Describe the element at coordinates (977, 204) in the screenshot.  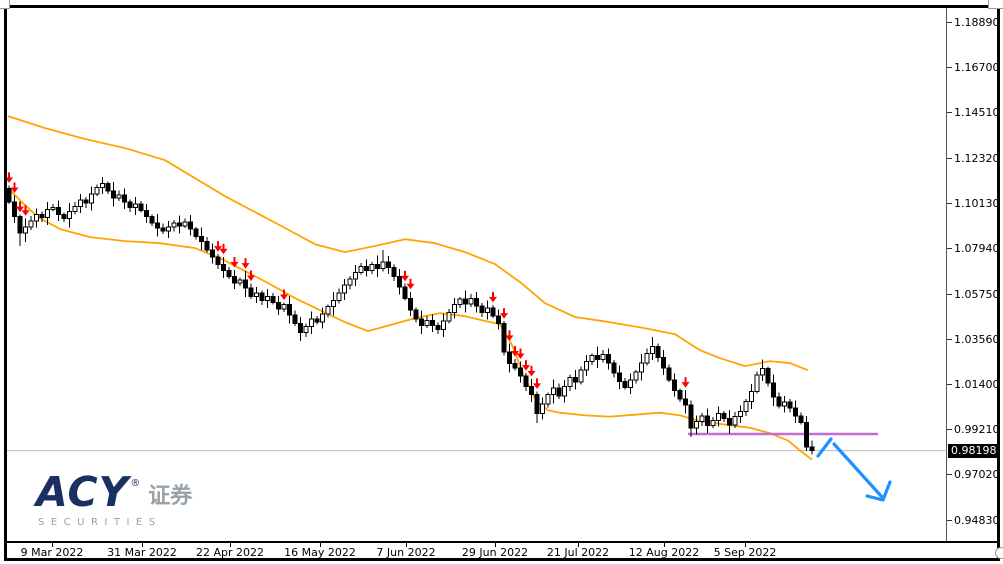
I see `price-tick-label: 1.10130` at that location.